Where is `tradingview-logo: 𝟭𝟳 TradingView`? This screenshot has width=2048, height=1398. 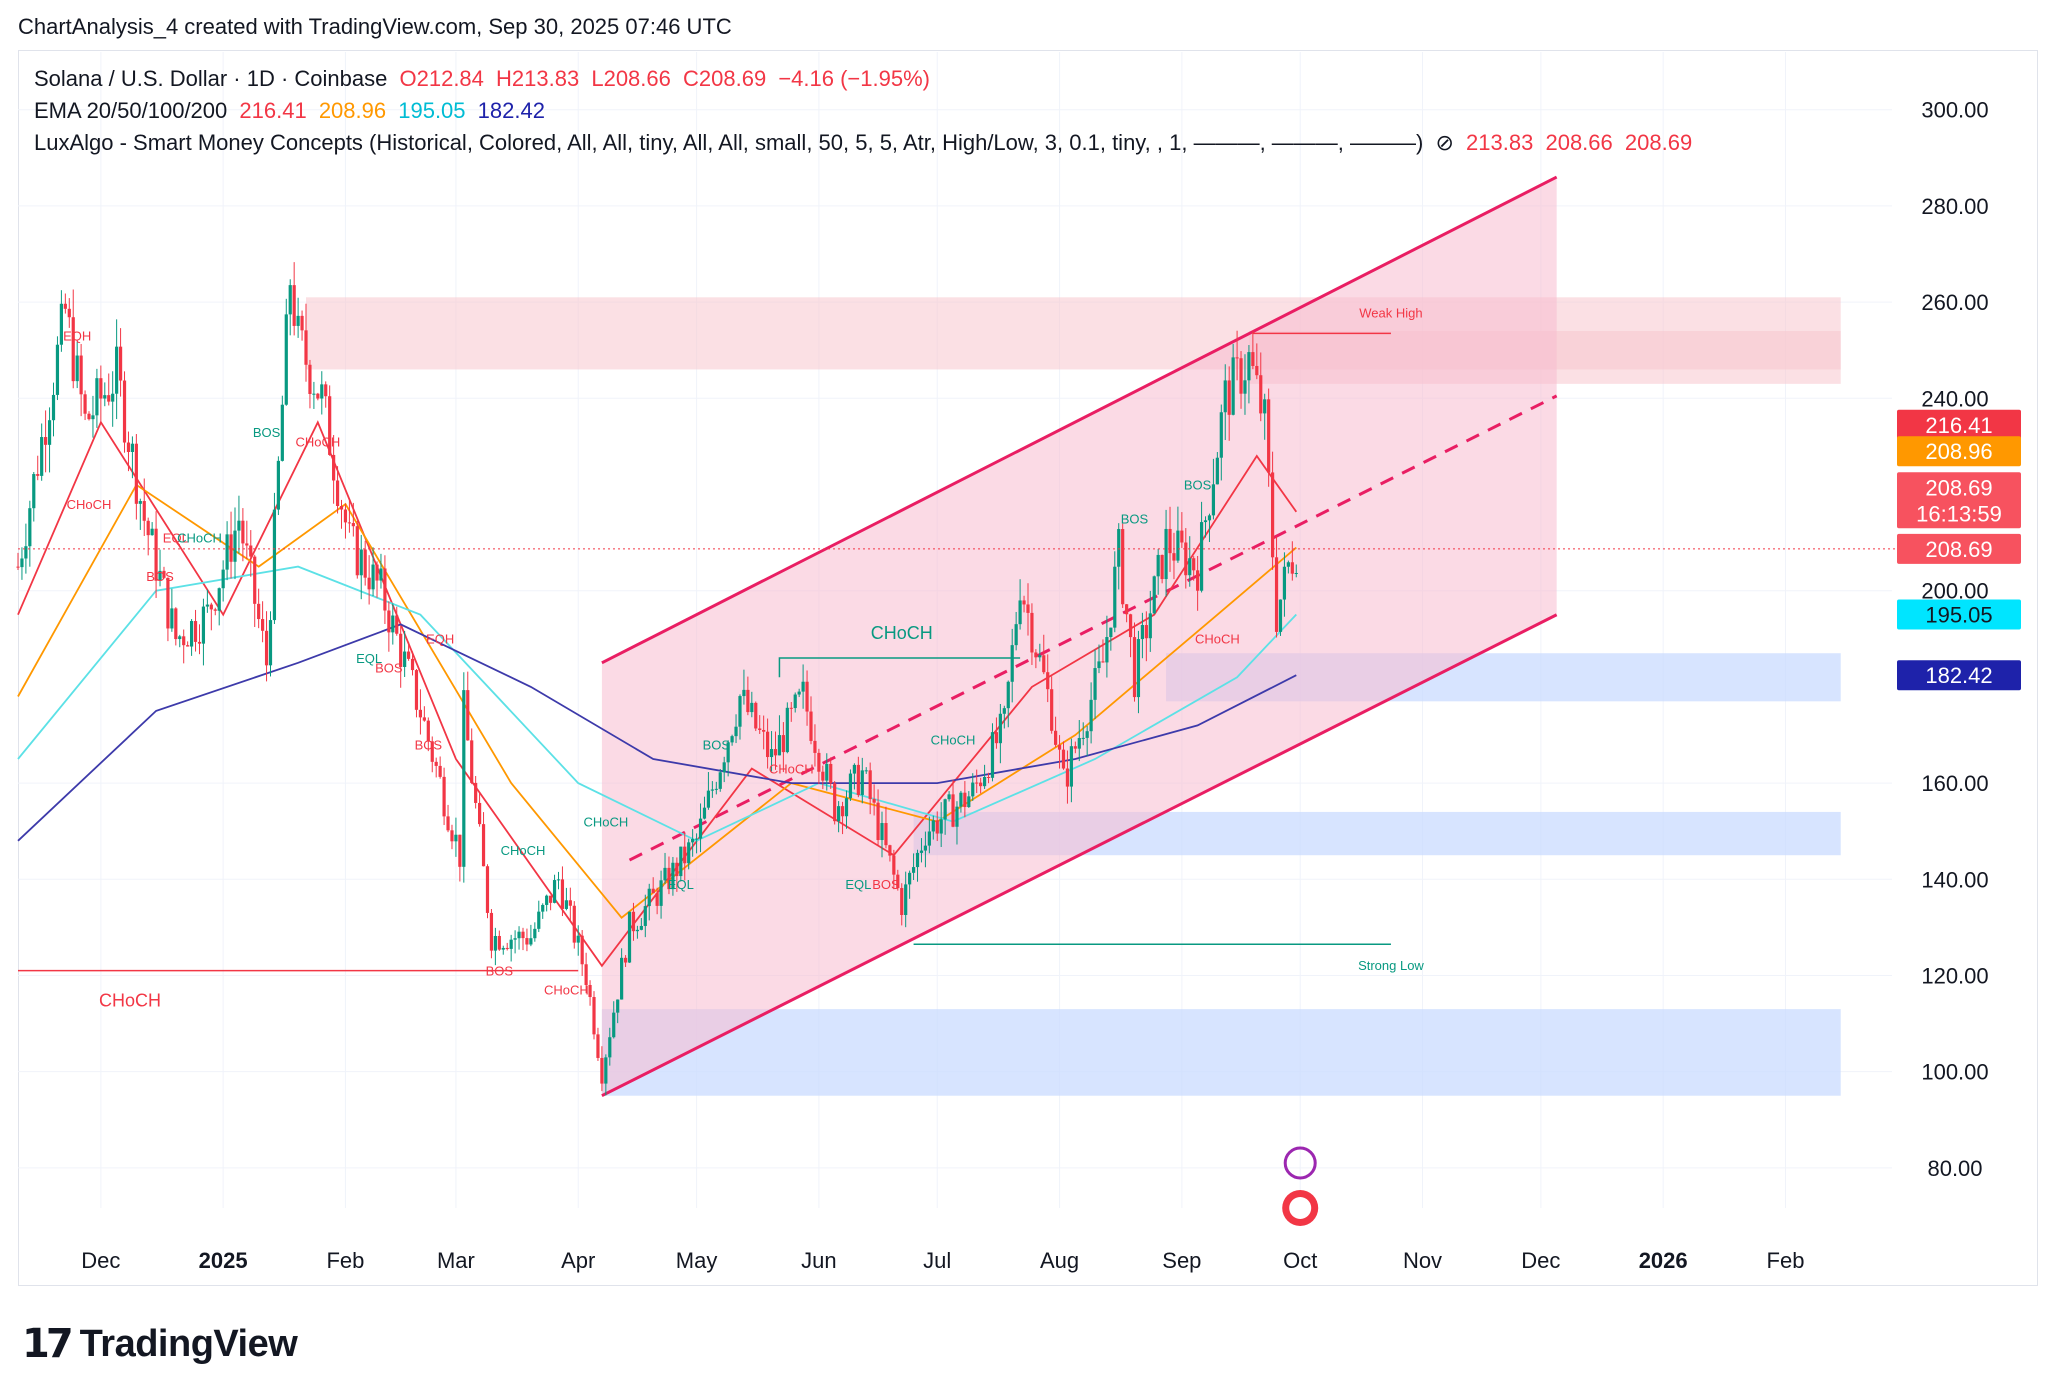 tradingview-logo: 𝟭𝟳 TradingView is located at coordinates (160, 1344).